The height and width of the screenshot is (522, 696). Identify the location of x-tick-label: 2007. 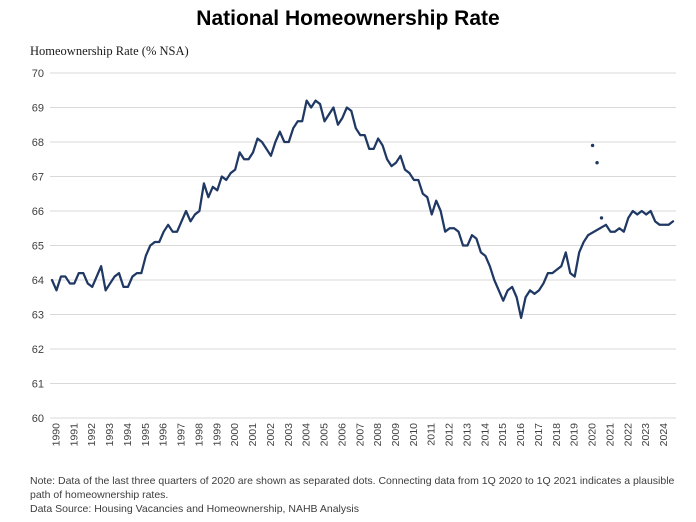
(360, 435).